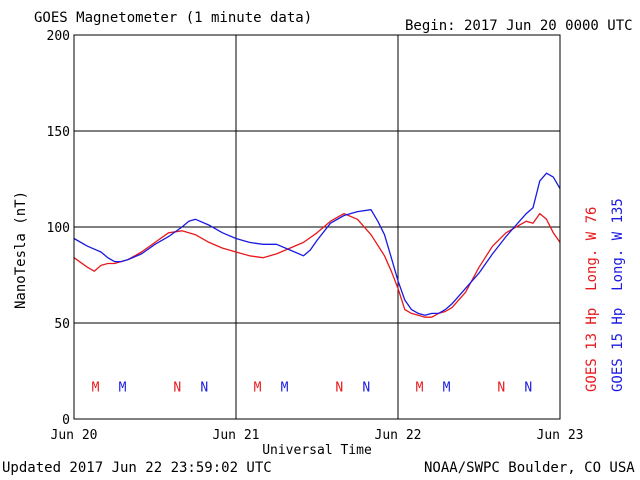 This screenshot has width=640, height=480. I want to click on x-tick-label: Jun 22, so click(398, 435).